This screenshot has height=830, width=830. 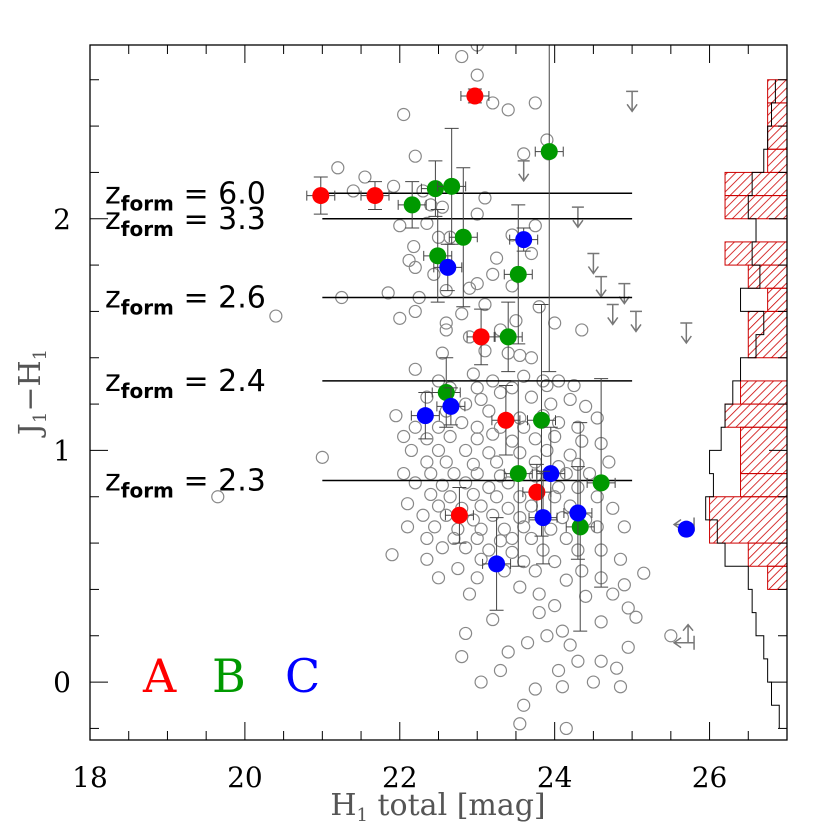 What do you see at coordinates (437, 807) in the screenshot?
I see `x-axis-title: H1 total [mag]` at bounding box center [437, 807].